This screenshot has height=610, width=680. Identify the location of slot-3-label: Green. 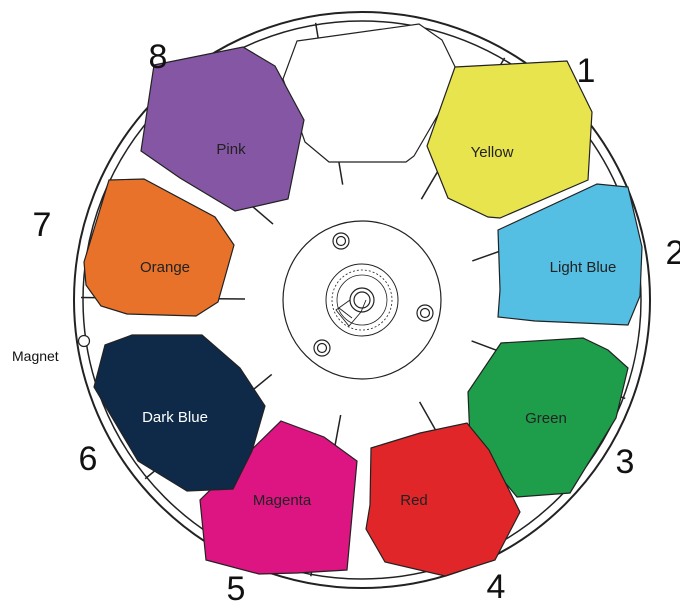
(546, 418).